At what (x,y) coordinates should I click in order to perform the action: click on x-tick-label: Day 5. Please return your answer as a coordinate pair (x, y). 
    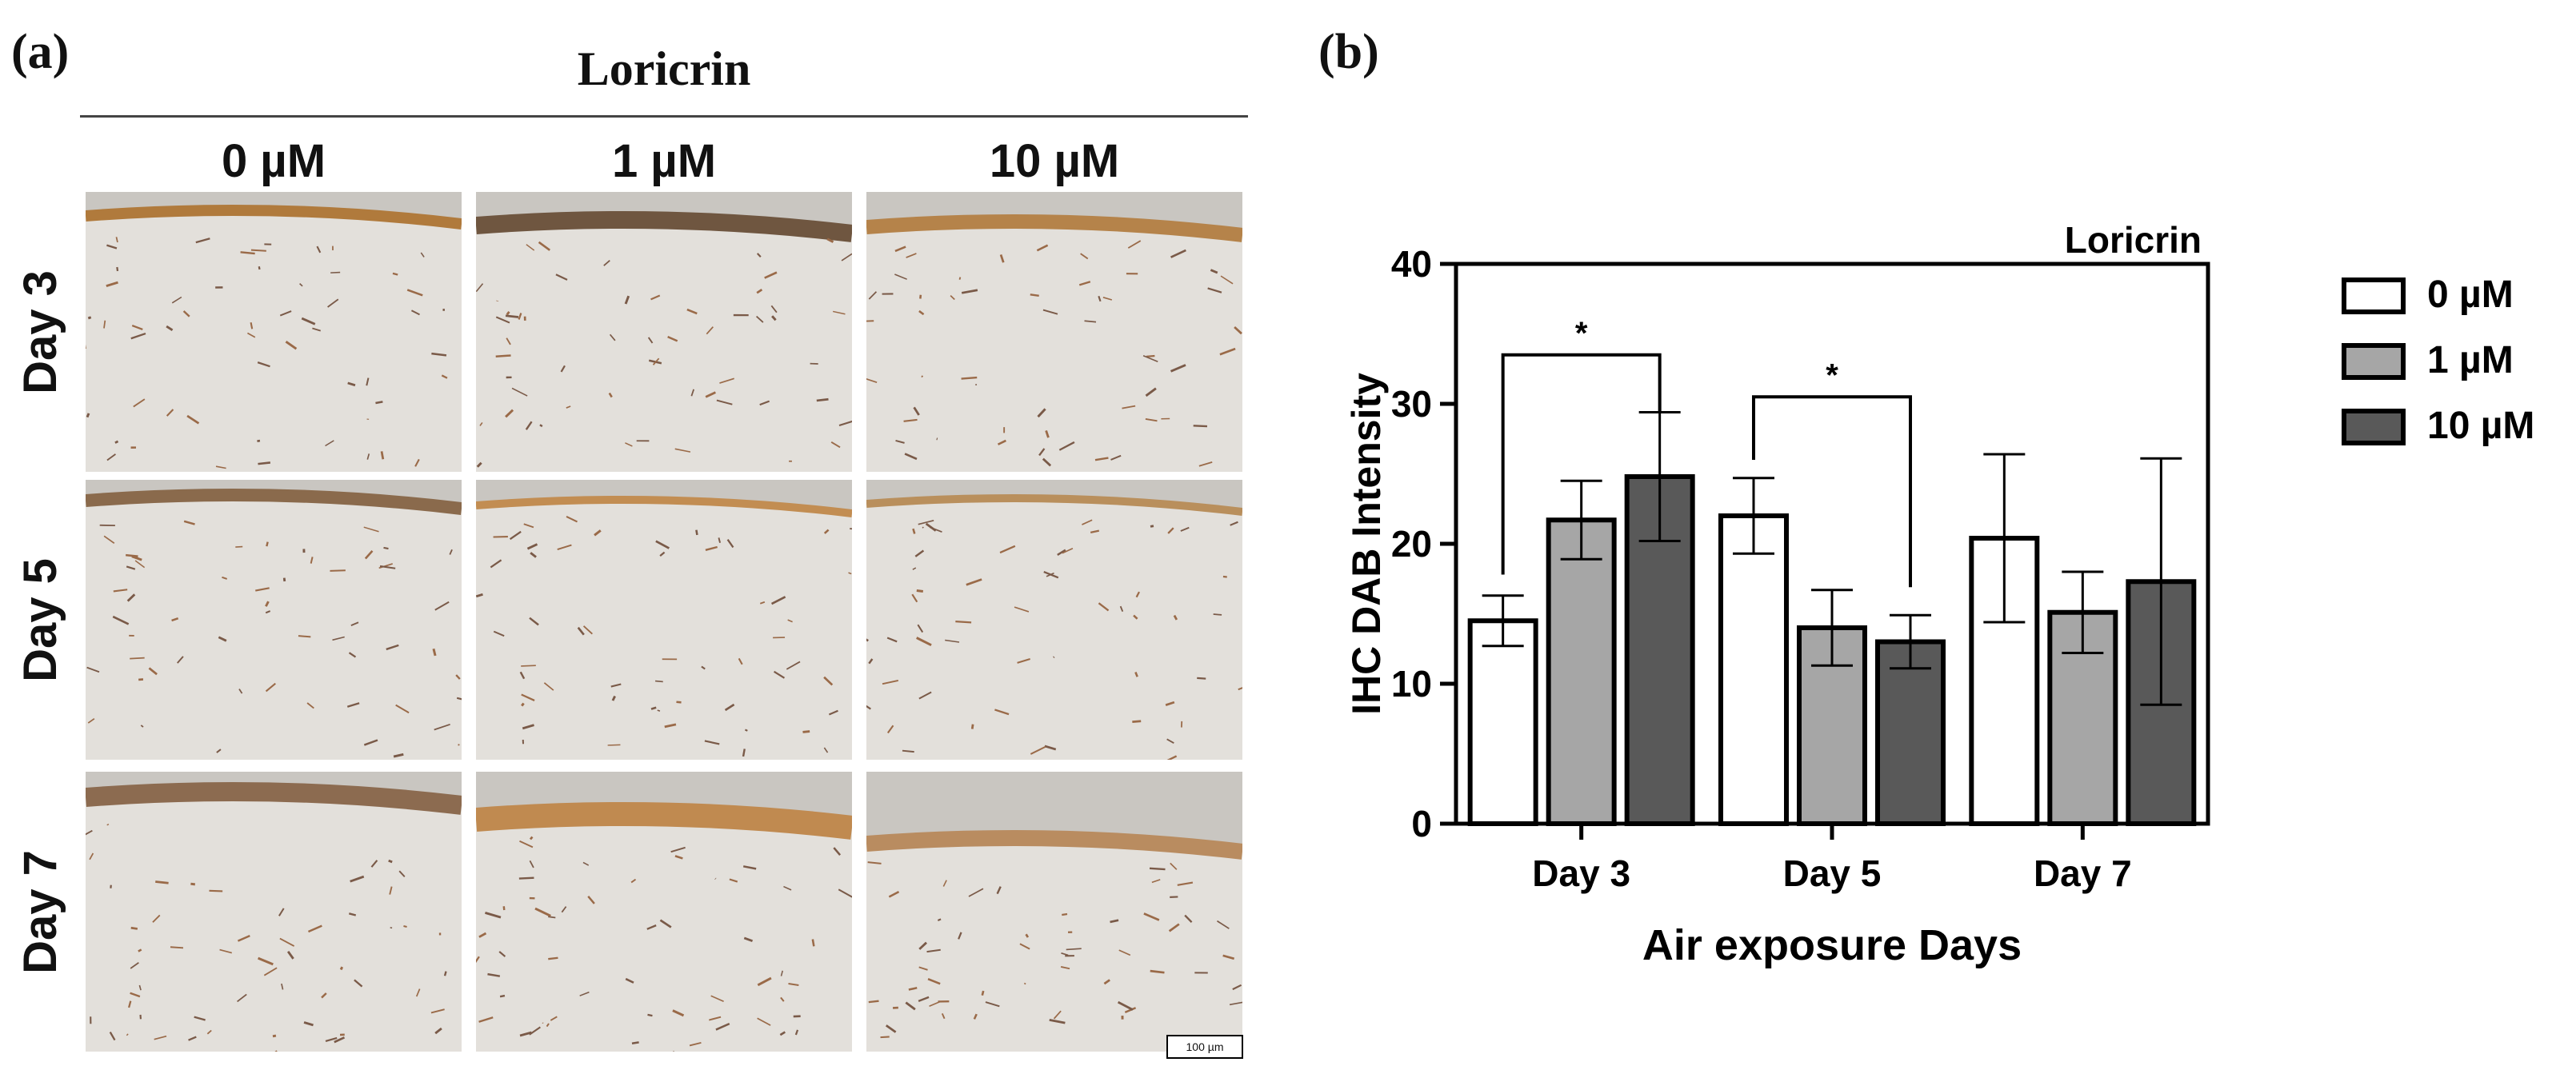
    Looking at the image, I should click on (1832, 873).